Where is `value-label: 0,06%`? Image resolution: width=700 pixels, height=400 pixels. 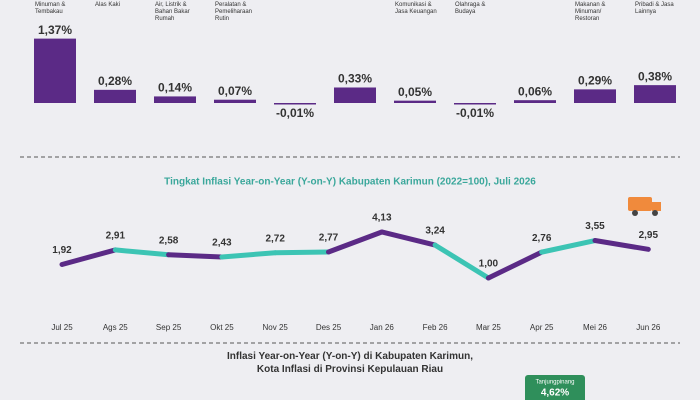
value-label: 0,06% is located at coordinates (535, 91).